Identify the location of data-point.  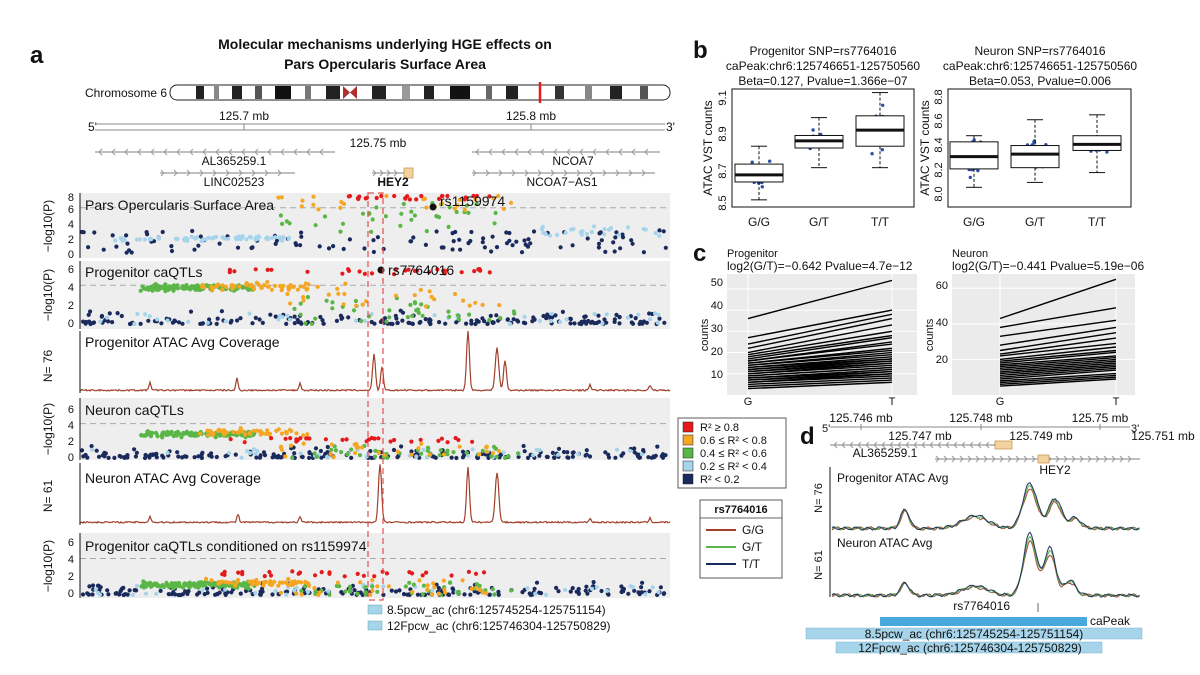
(813, 130).